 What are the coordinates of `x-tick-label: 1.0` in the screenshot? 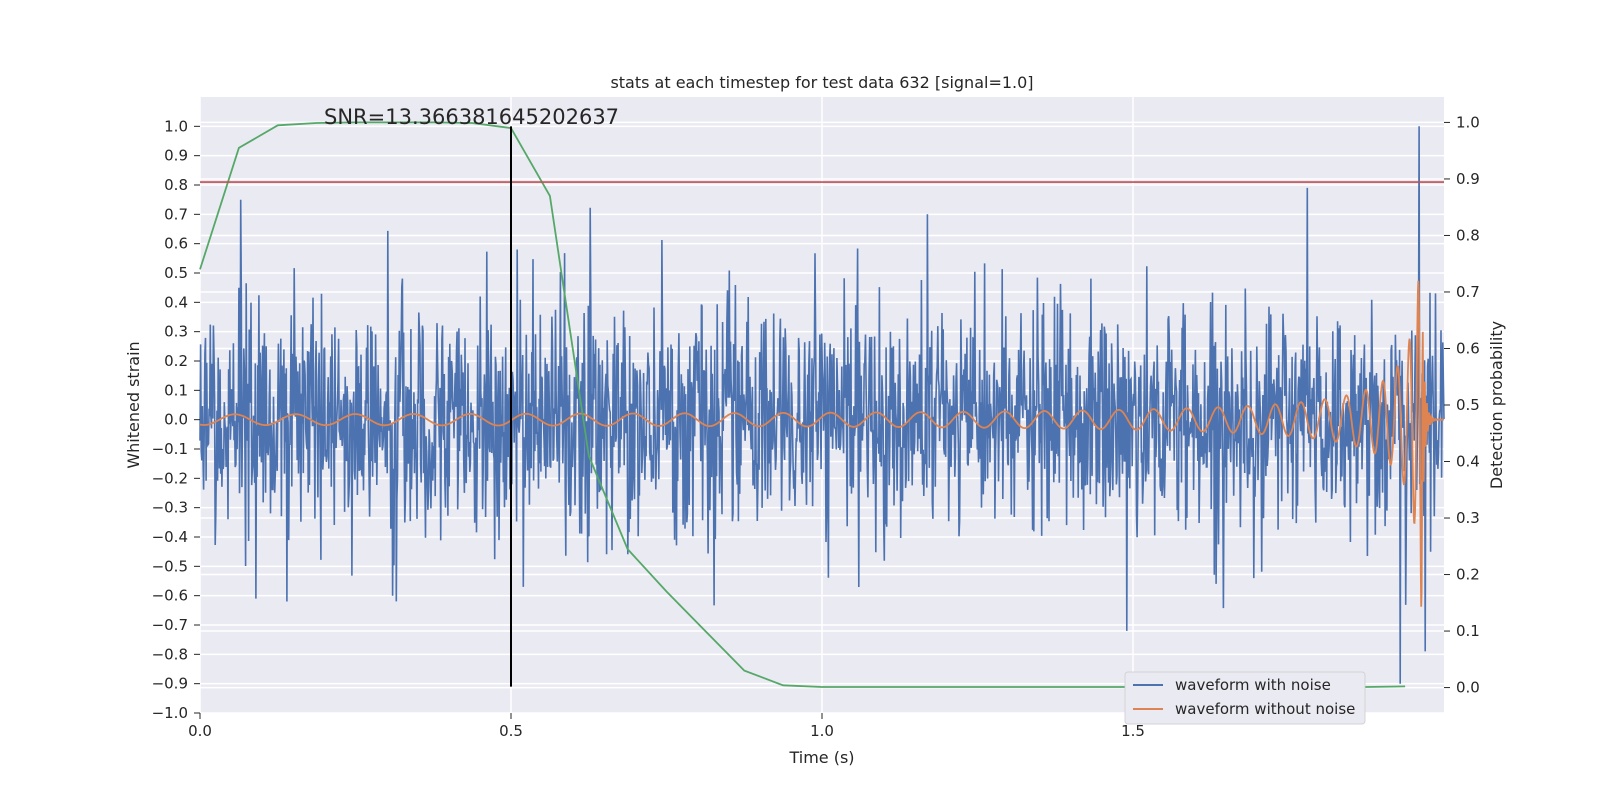 It's located at (822, 731).